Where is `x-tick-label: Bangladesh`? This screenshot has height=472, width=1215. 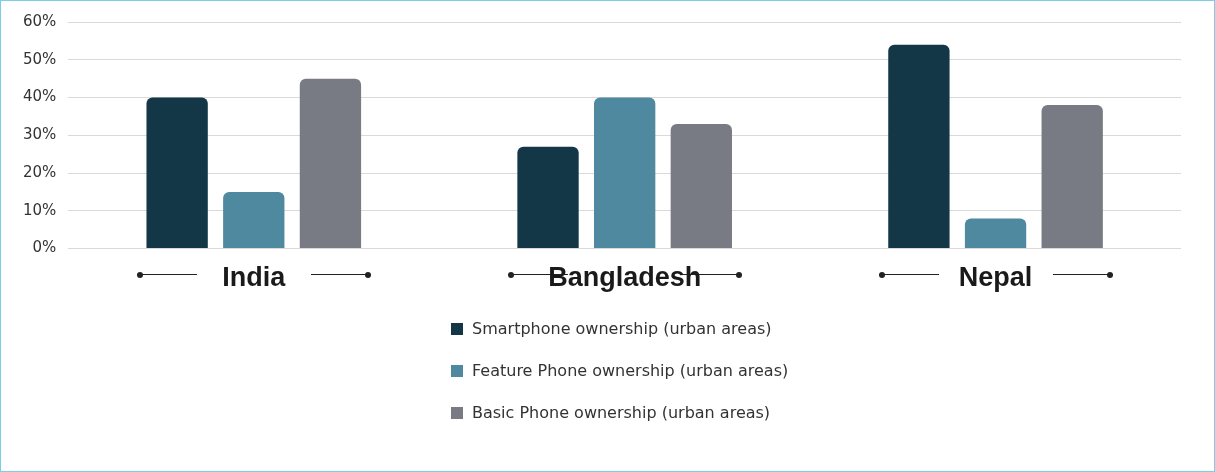 x-tick-label: Bangladesh is located at coordinates (625, 277).